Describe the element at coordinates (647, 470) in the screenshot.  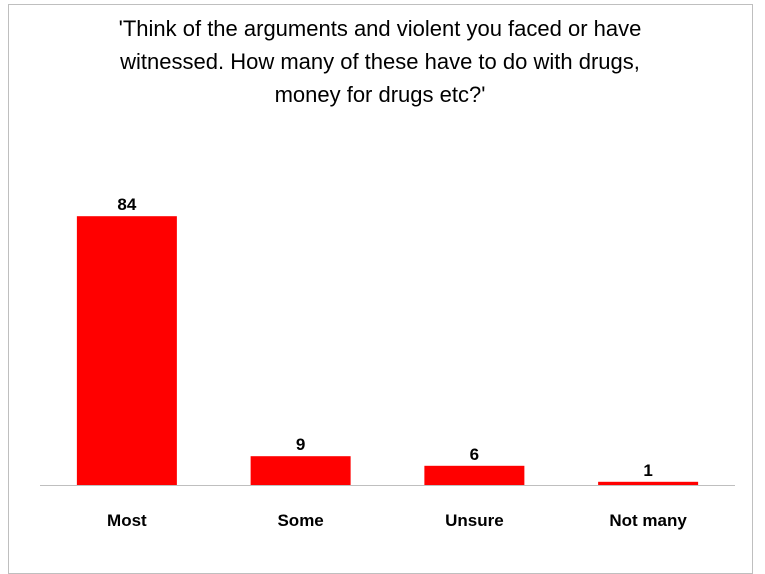
I see `value-label-not-many: 1` at that location.